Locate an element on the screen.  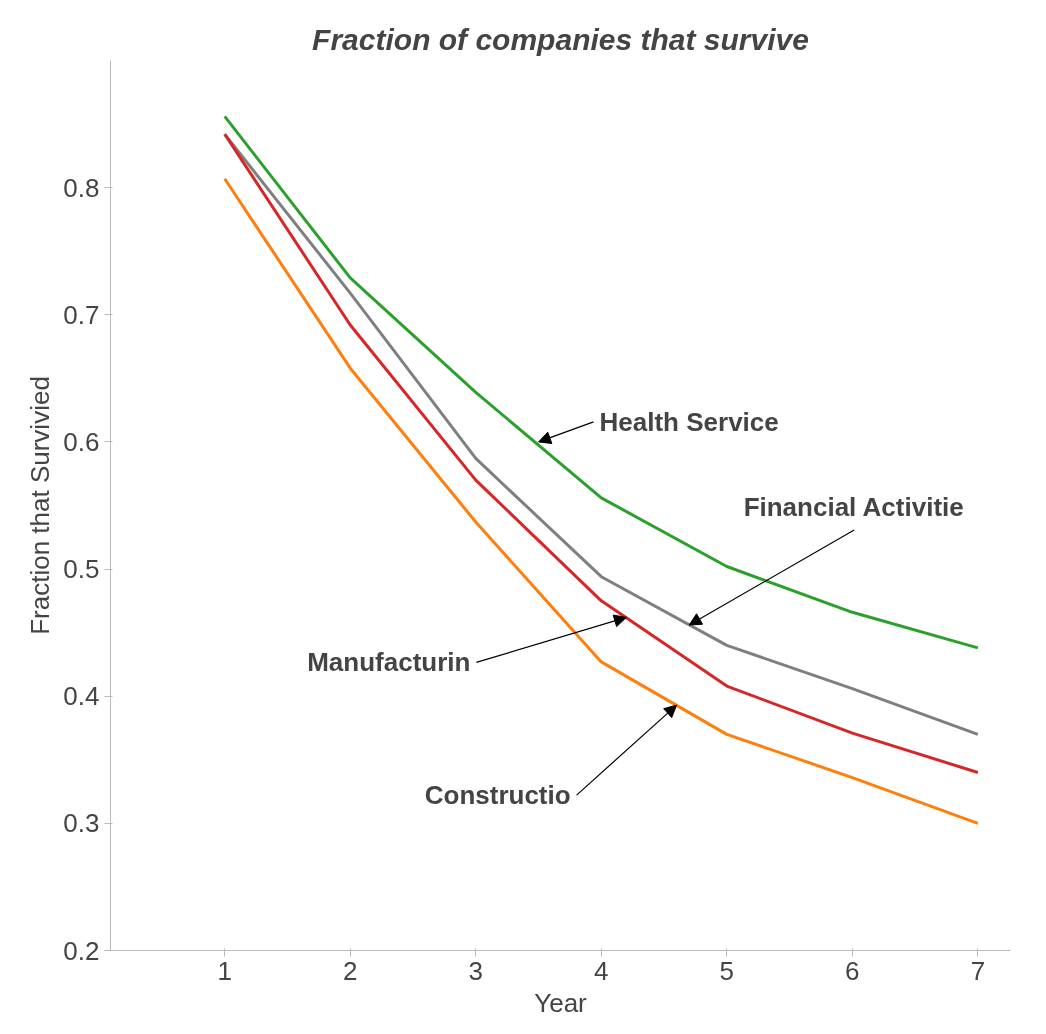
x-tick-label: 4 is located at coordinates (601, 970).